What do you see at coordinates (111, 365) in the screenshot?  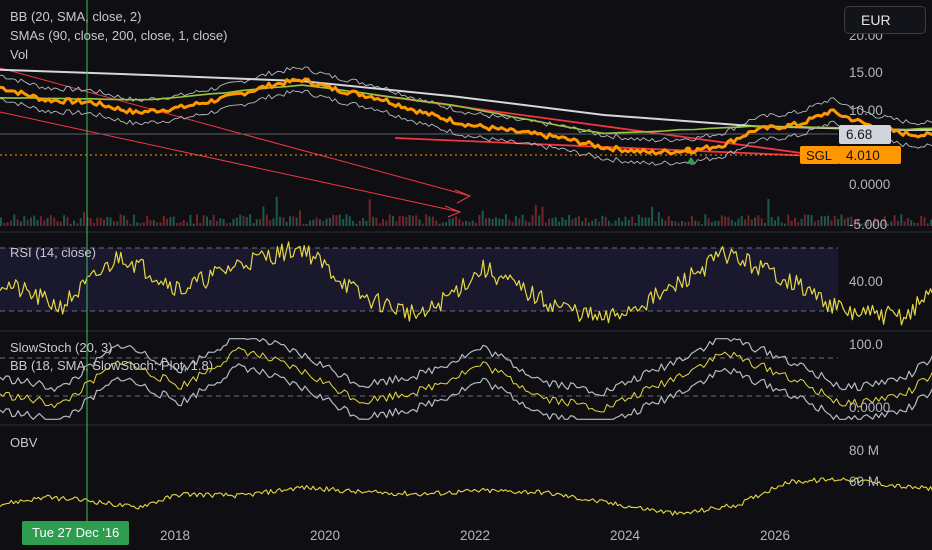 I see `legend-bb-stoch: BB (18, SMA, SlowStoch: Plot, 1.8)` at bounding box center [111, 365].